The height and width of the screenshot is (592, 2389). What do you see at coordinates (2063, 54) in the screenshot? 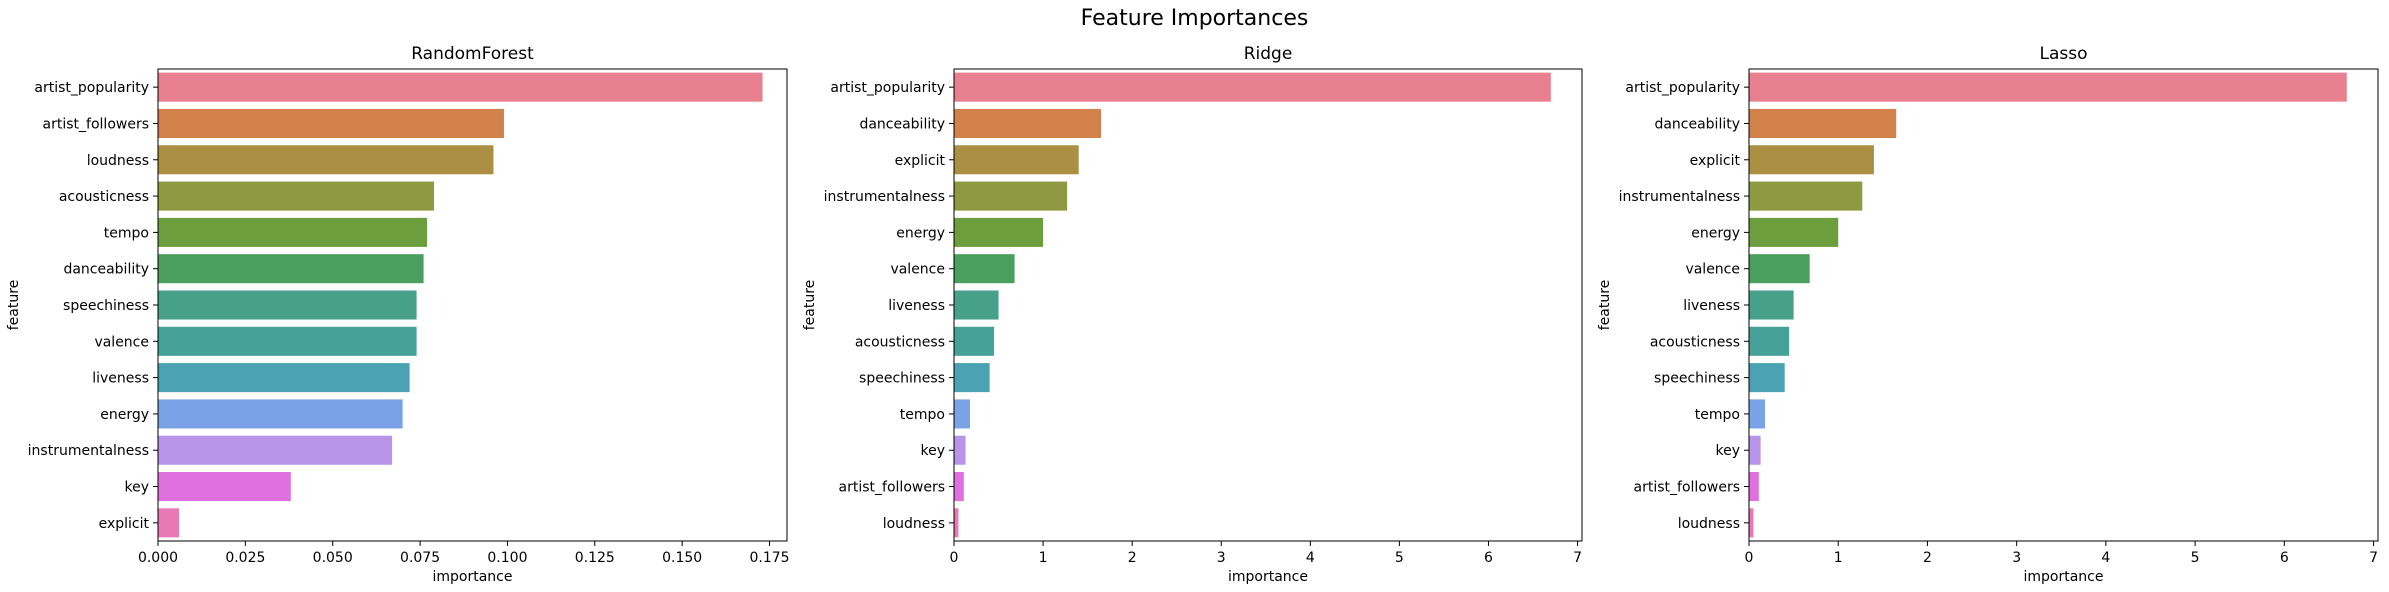
I see `panel-title: Lasso` at bounding box center [2063, 54].